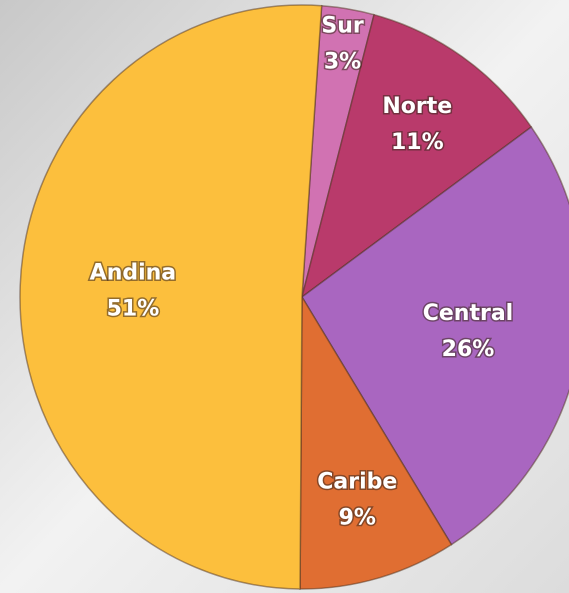 The height and width of the screenshot is (593, 569). What do you see at coordinates (357, 481) in the screenshot?
I see `slice-label: Caribe` at bounding box center [357, 481].